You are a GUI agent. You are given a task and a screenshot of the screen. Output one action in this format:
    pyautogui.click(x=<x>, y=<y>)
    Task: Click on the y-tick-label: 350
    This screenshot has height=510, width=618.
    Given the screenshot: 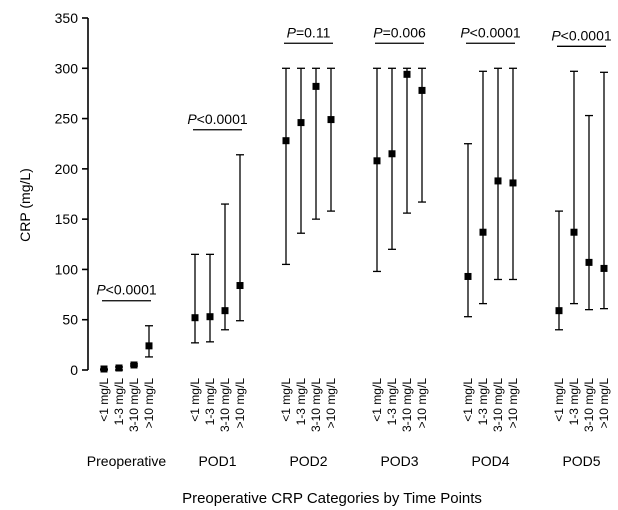 What is the action you would take?
    pyautogui.click(x=67, y=18)
    